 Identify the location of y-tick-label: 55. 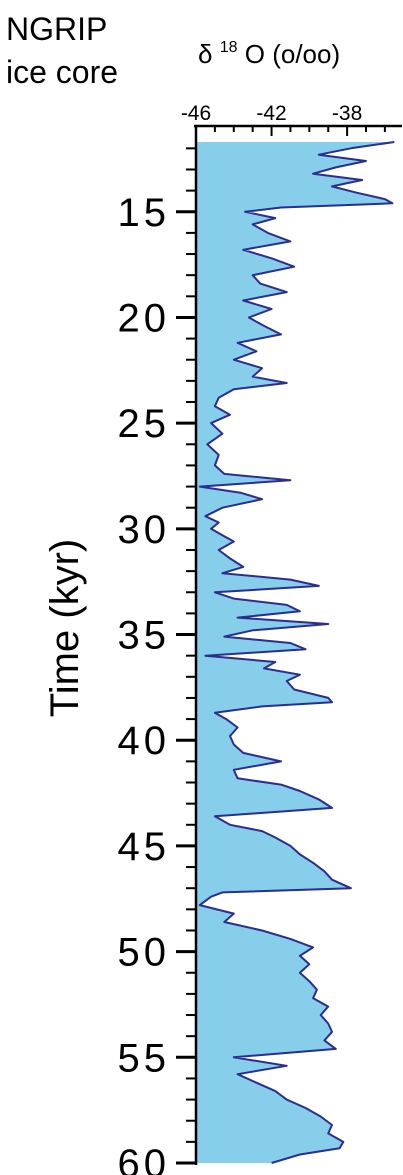
(144, 1058).